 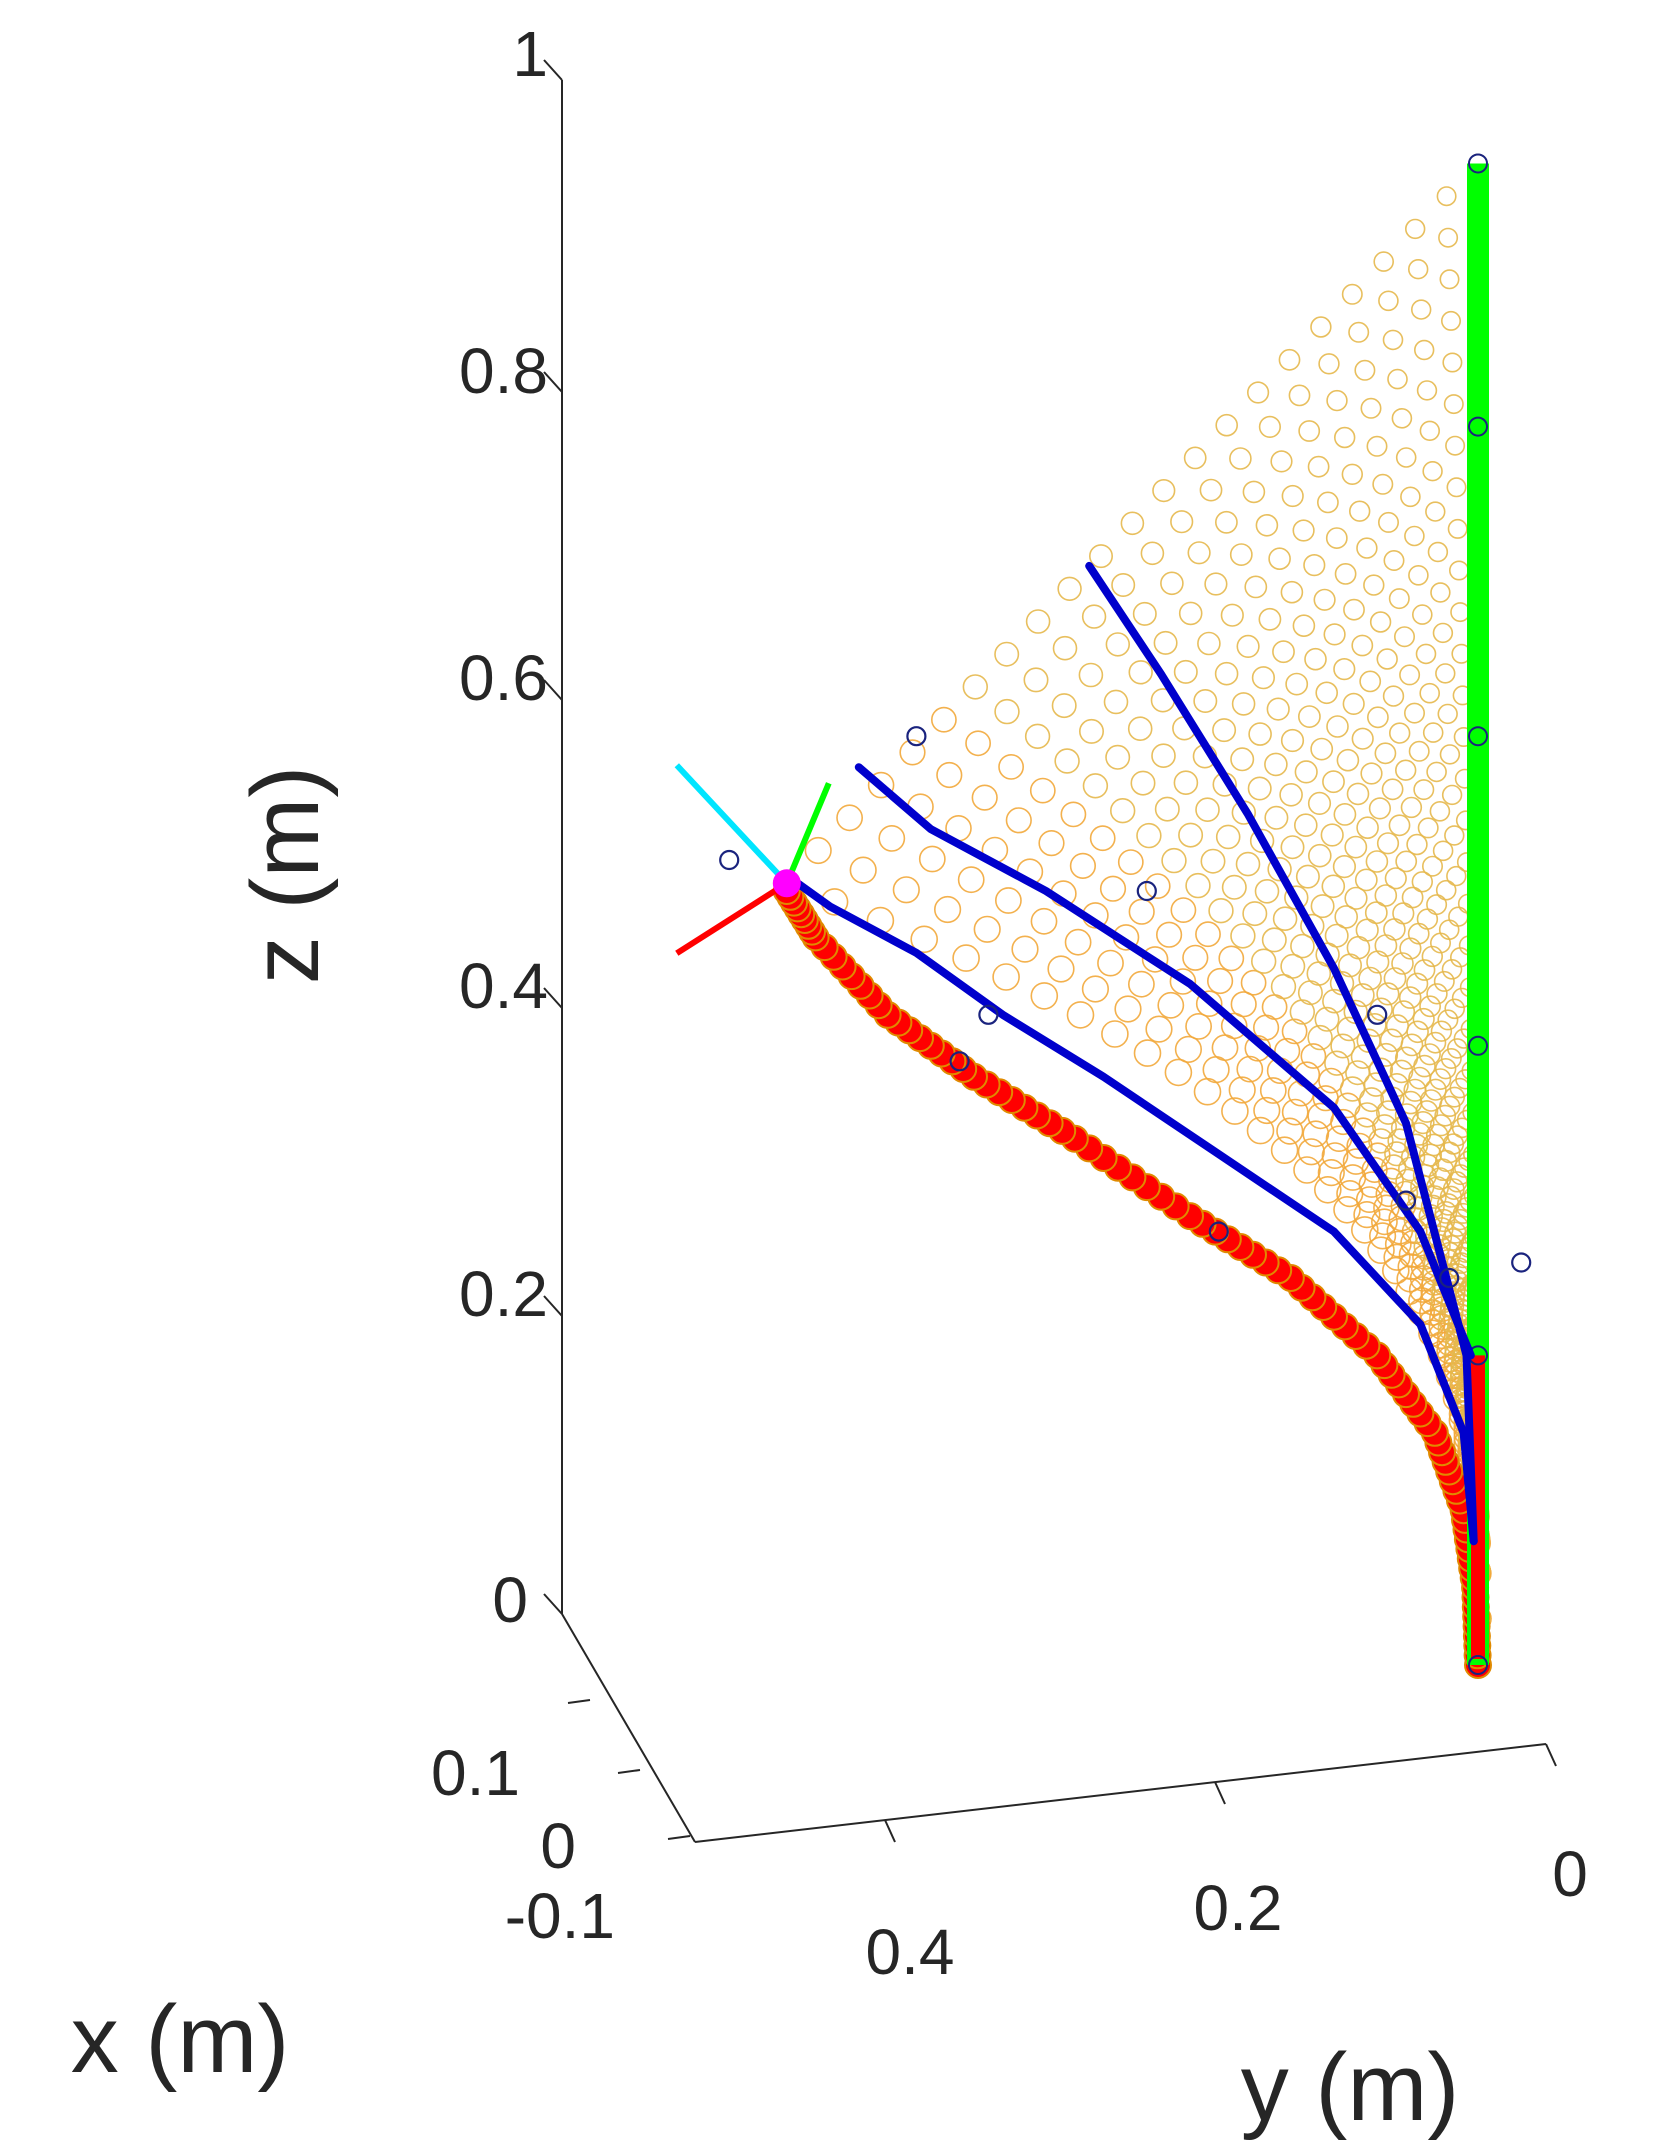 I want to click on frame-y-axis, so click(x=808, y=833).